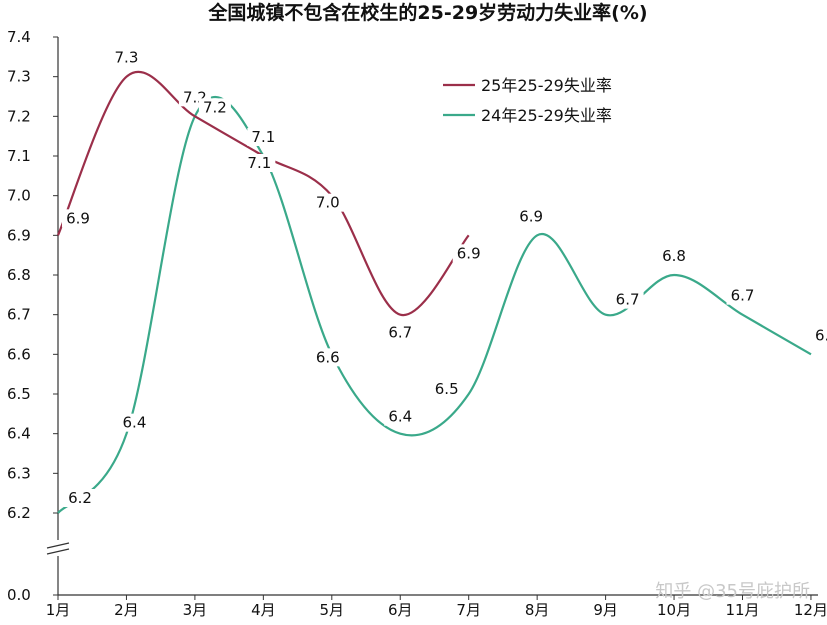 This screenshot has width=827, height=625. Describe the element at coordinates (19, 354) in the screenshot. I see `y-tick-label: 6.6` at that location.